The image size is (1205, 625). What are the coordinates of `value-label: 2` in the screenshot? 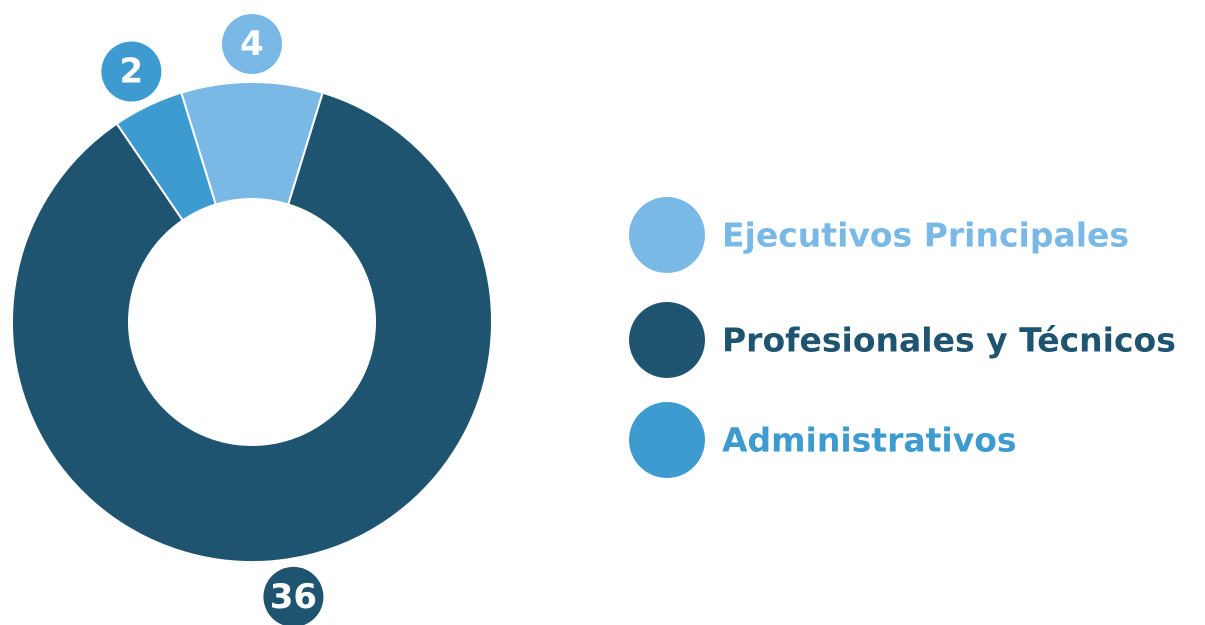 It's located at (132, 72).